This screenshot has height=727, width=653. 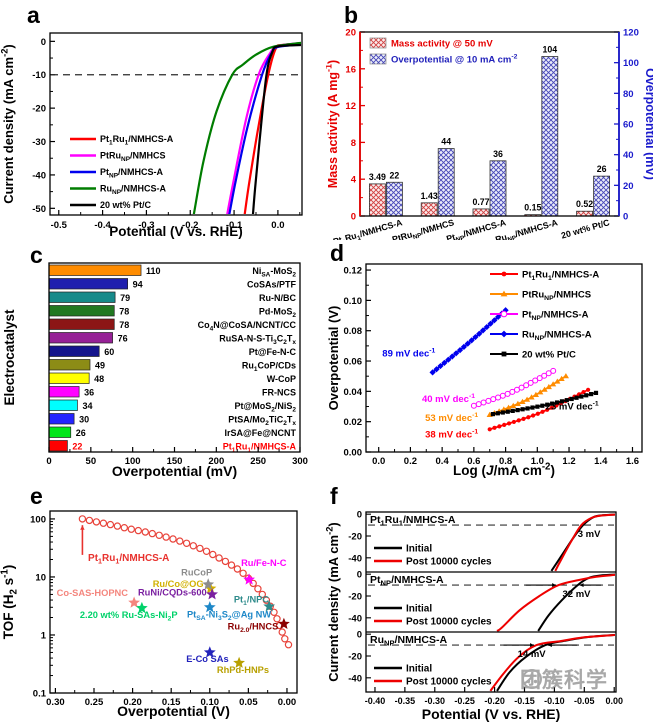 I want to click on svg-text: -0.4, so click(x=102, y=225).